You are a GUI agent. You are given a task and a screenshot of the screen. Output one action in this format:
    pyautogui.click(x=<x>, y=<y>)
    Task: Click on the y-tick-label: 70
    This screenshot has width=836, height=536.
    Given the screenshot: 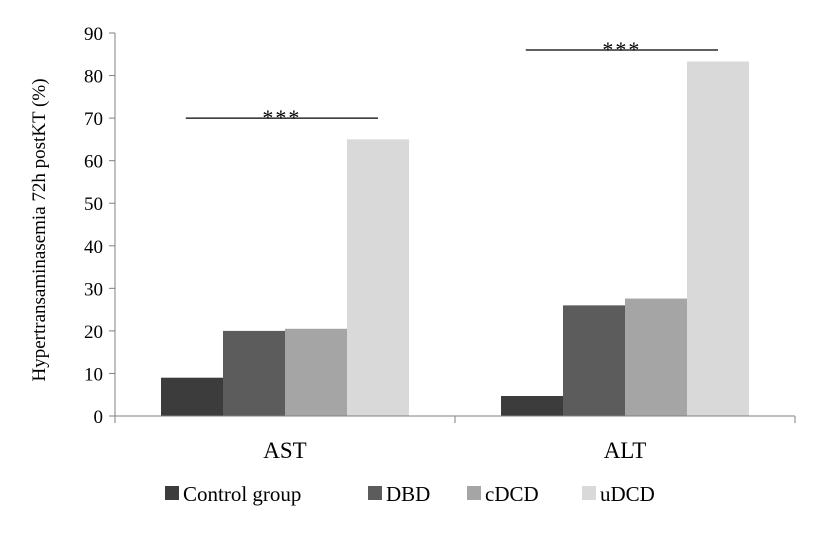 What is the action you would take?
    pyautogui.click(x=93, y=119)
    